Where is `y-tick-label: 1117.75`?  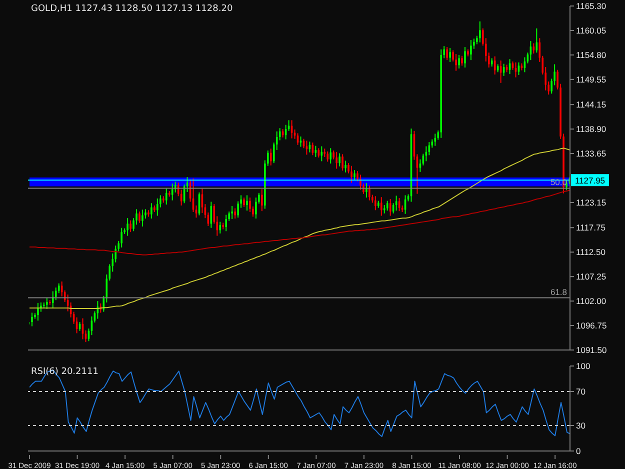
y-tick-label: 1117.75 is located at coordinates (591, 227).